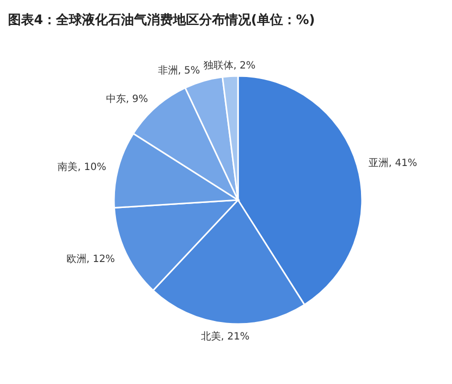 Image resolution: width=452 pixels, height=384 pixels. What do you see at coordinates (168, 70) in the screenshot?
I see `slice-label: 非洲` at bounding box center [168, 70].